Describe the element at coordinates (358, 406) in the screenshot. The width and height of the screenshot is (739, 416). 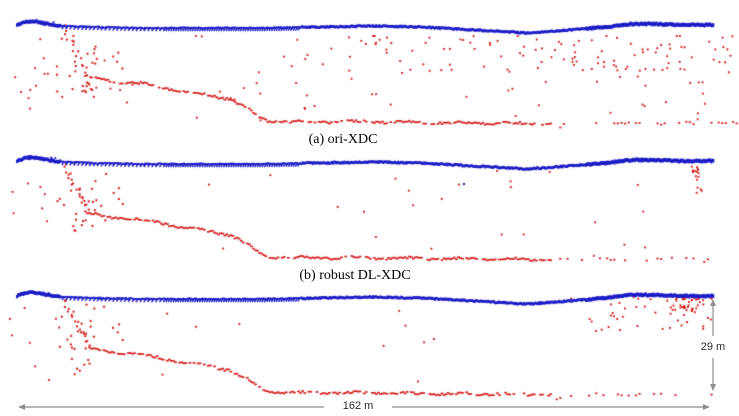
I see `width-dimension-label: 162 m` at that location.